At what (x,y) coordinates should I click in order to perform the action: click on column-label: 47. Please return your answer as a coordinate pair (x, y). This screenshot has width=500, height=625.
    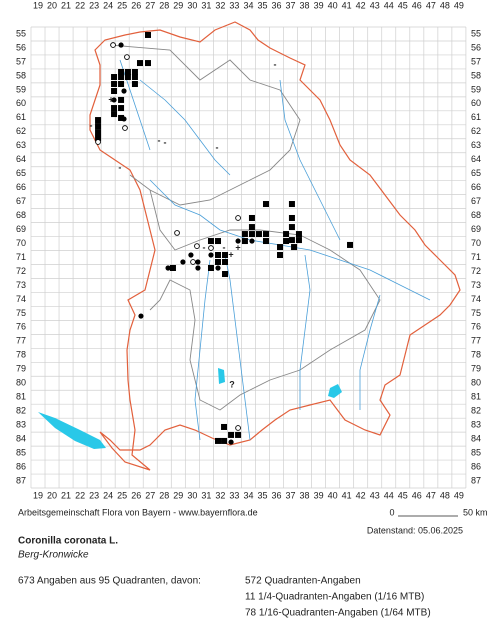
    Looking at the image, I should click on (431, 5).